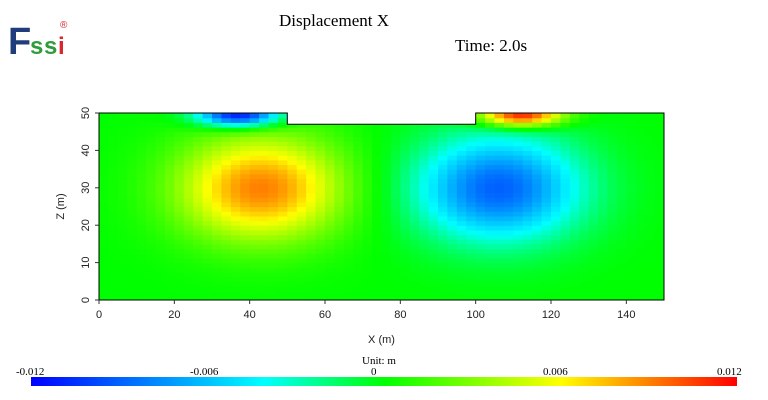 The image size is (768, 400). What do you see at coordinates (384, 381) in the screenshot?
I see `colorbar` at bounding box center [384, 381].